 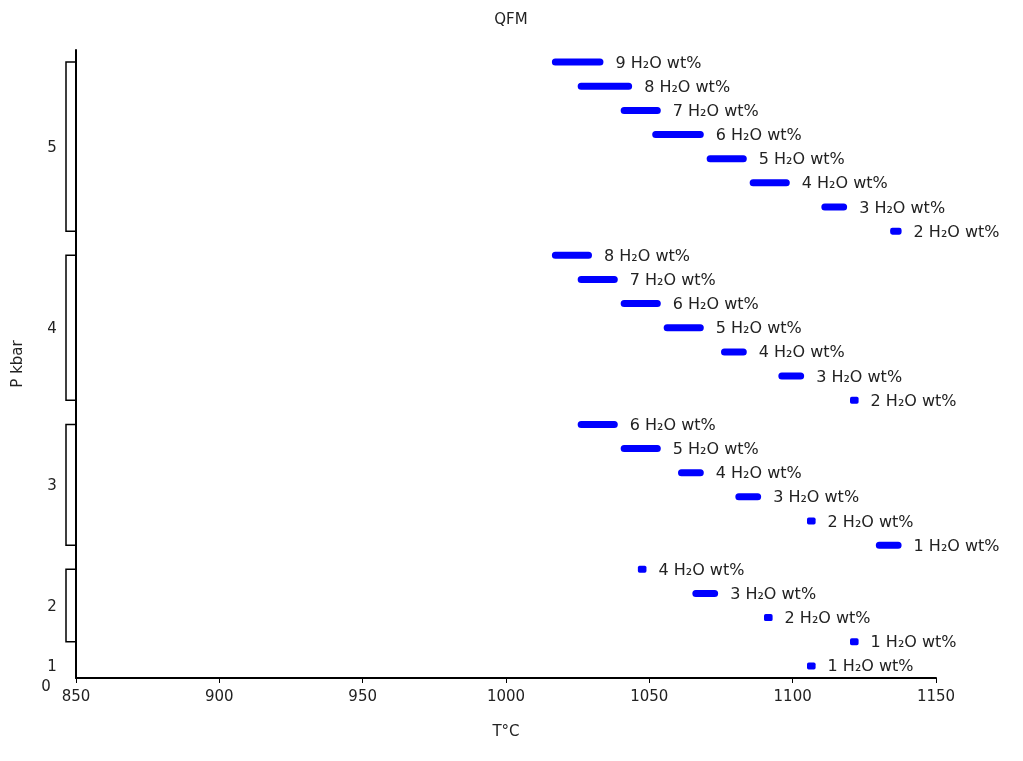 I want to click on x-axis-title: T°C, so click(x=505, y=730).